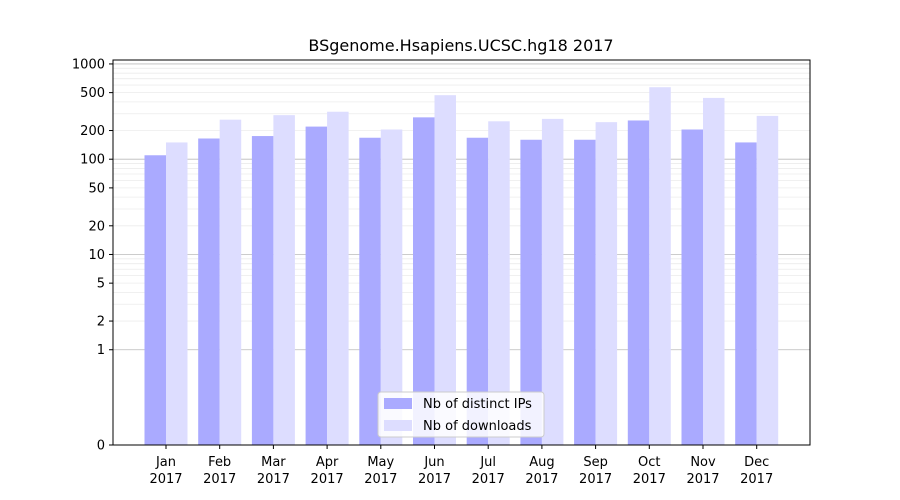 This screenshot has width=900, height=500. Describe the element at coordinates (101, 322) in the screenshot. I see `y-tick-label: 2` at that location.